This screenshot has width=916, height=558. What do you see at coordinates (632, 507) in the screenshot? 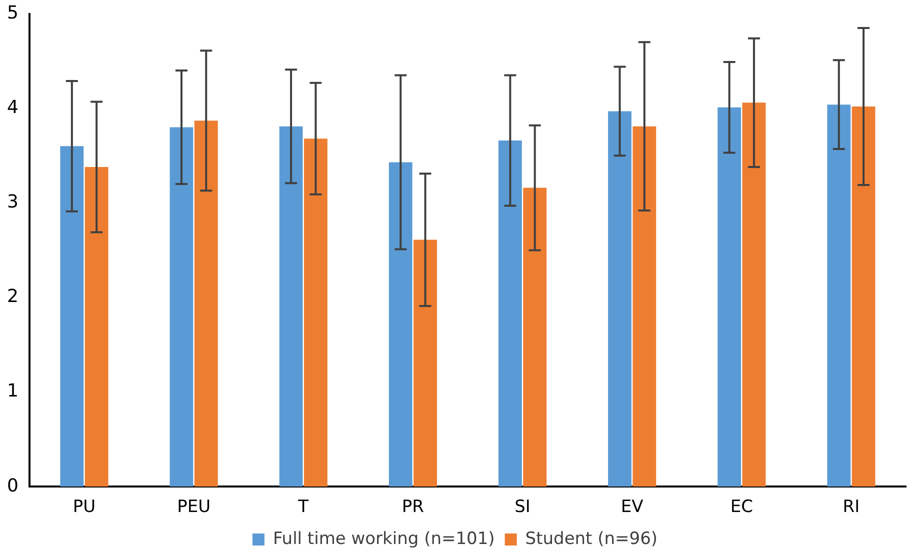
I see `x-tick-label: EV` at bounding box center [632, 507].